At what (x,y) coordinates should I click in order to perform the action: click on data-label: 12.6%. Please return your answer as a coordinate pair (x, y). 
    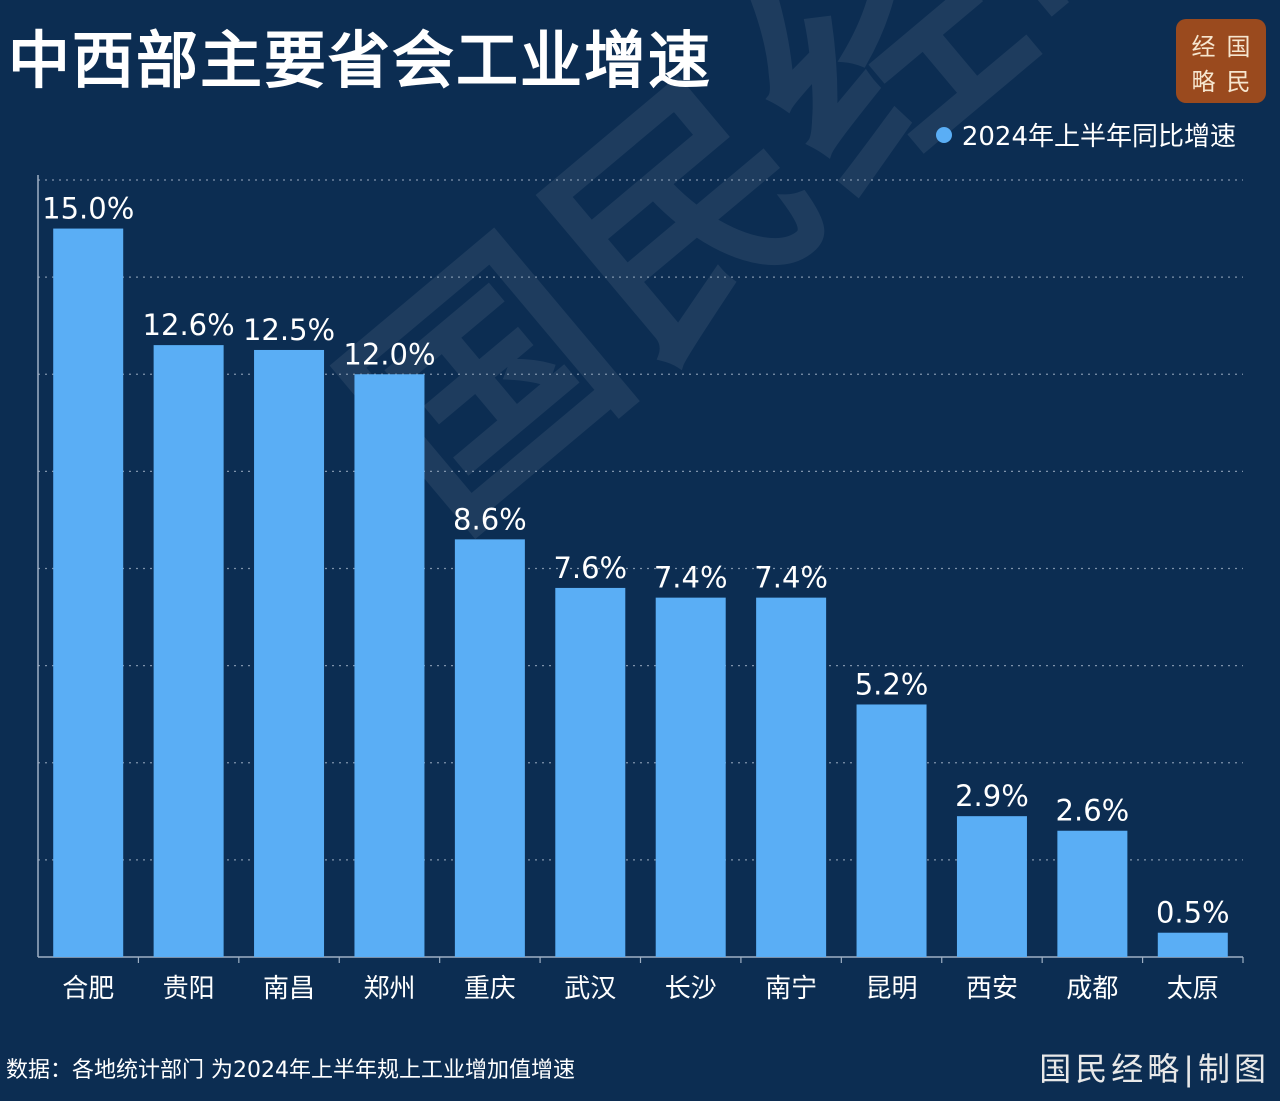
    Looking at the image, I should click on (189, 325).